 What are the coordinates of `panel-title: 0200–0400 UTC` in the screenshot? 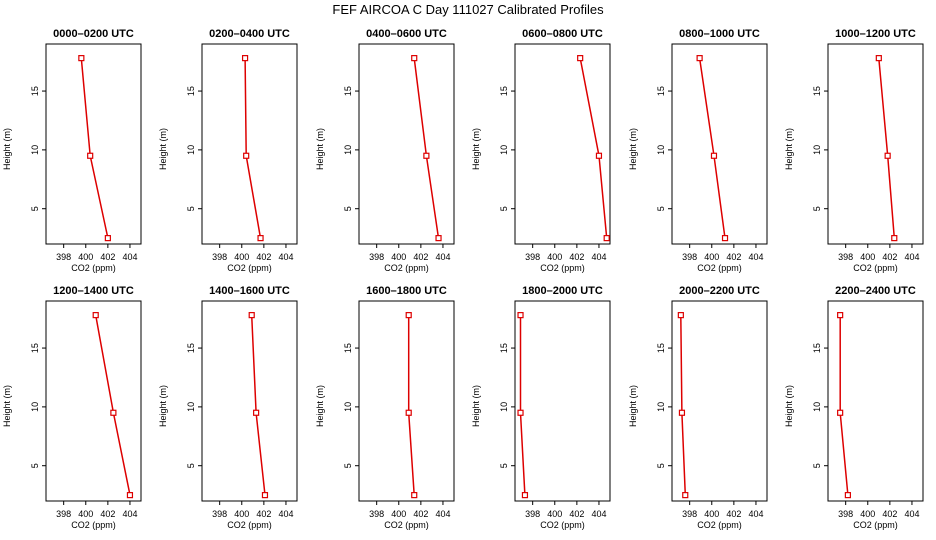 It's located at (249, 34).